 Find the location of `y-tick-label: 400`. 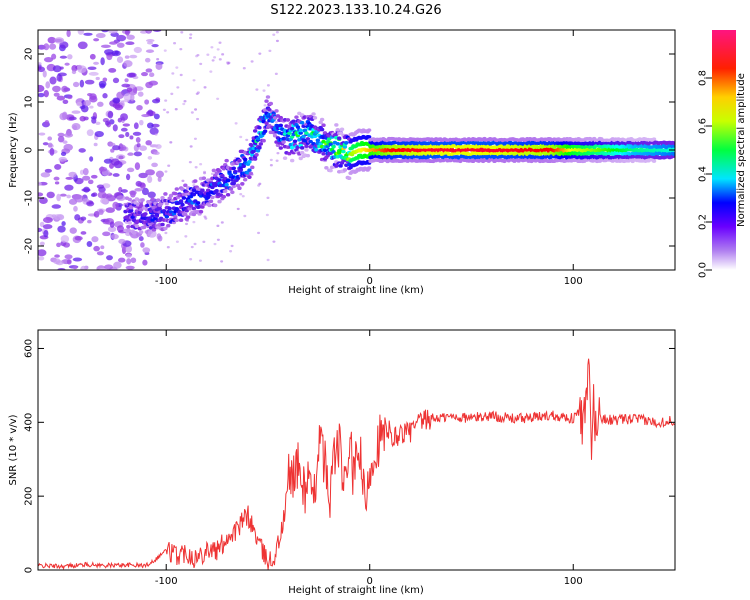

y-tick-label: 400 is located at coordinates (29, 422).